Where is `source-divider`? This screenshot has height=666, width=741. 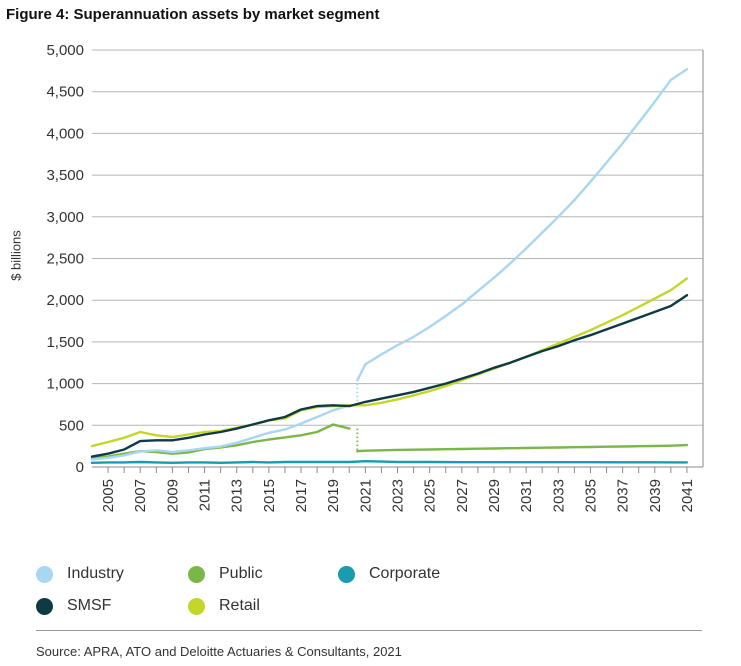
source-divider is located at coordinates (369, 630).